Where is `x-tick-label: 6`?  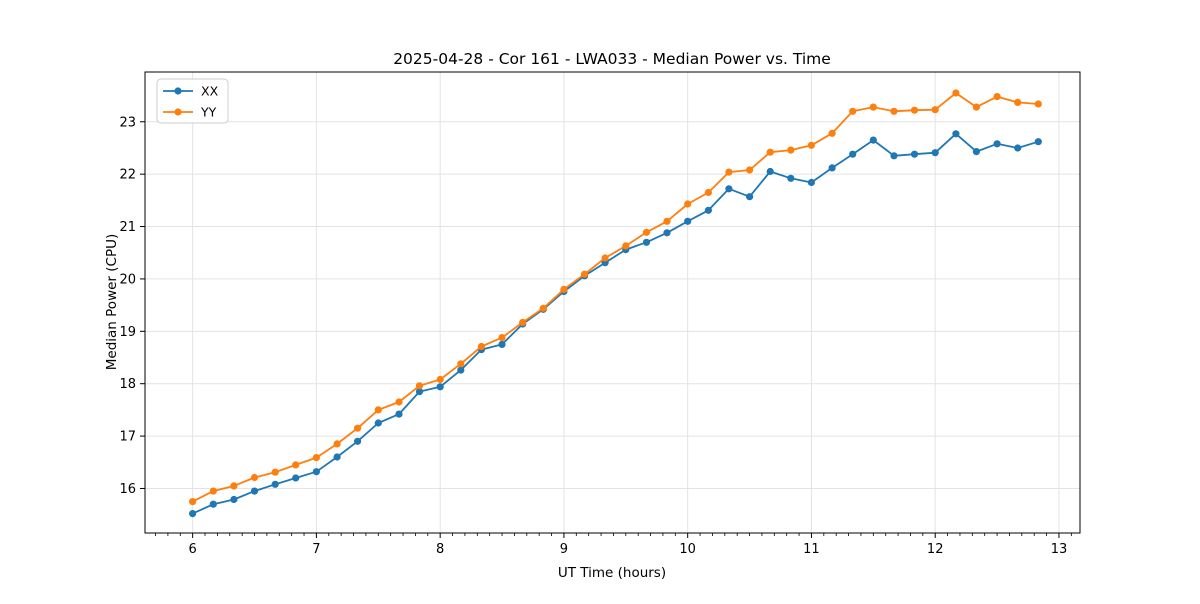
x-tick-label: 6 is located at coordinates (193, 549).